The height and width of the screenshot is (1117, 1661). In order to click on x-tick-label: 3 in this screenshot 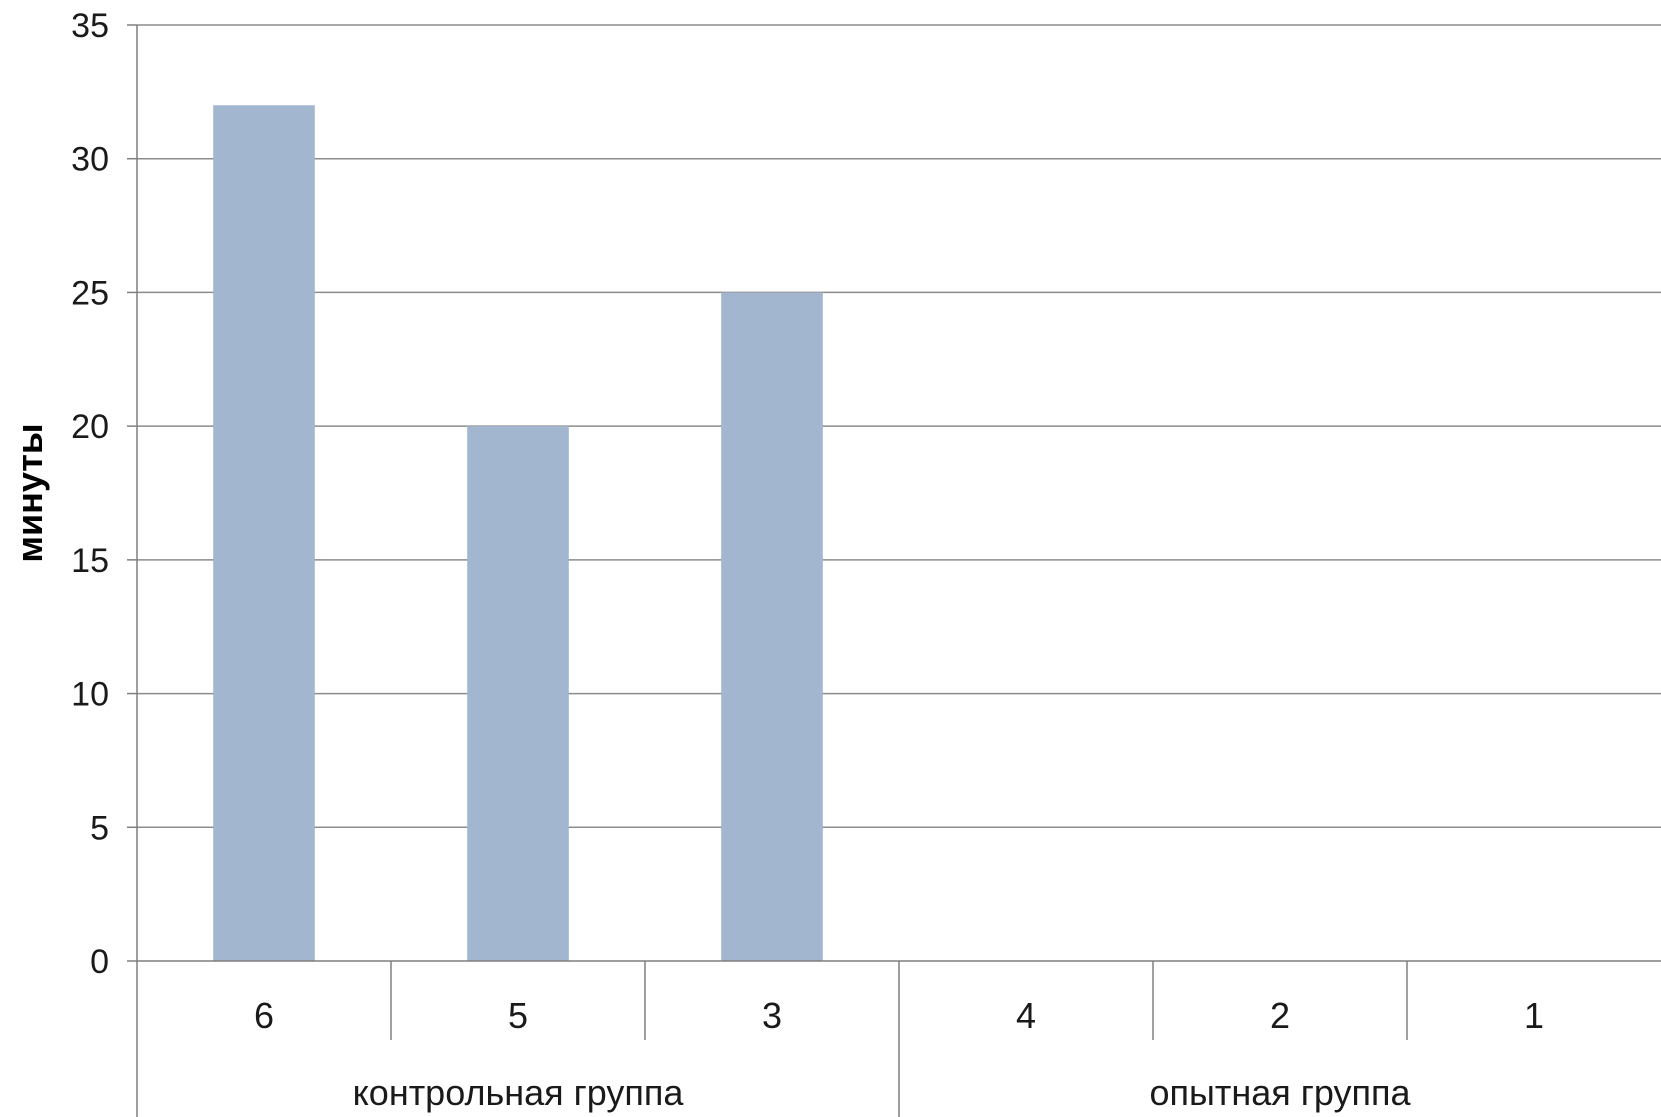, I will do `click(772, 1015)`.